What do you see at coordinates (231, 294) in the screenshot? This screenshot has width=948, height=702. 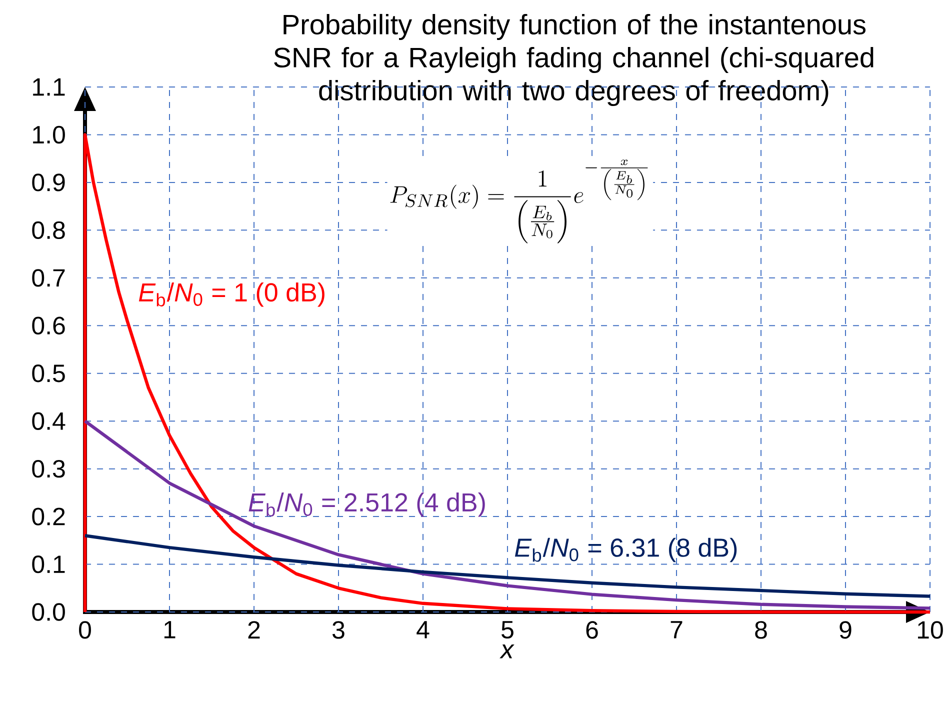 I see `series-label: E$_{b}$/N$_{0}$ = 1 (0 dB)` at bounding box center [231, 294].